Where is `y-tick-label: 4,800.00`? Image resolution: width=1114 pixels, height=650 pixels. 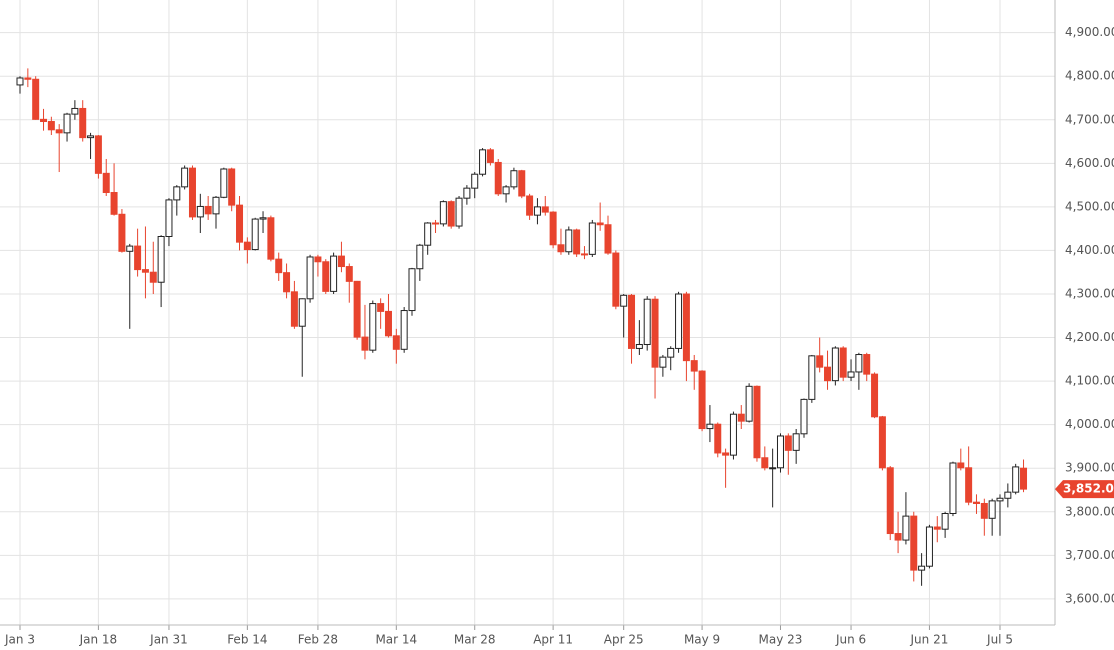 y-tick-label: 4,800.00 is located at coordinates (1089, 76).